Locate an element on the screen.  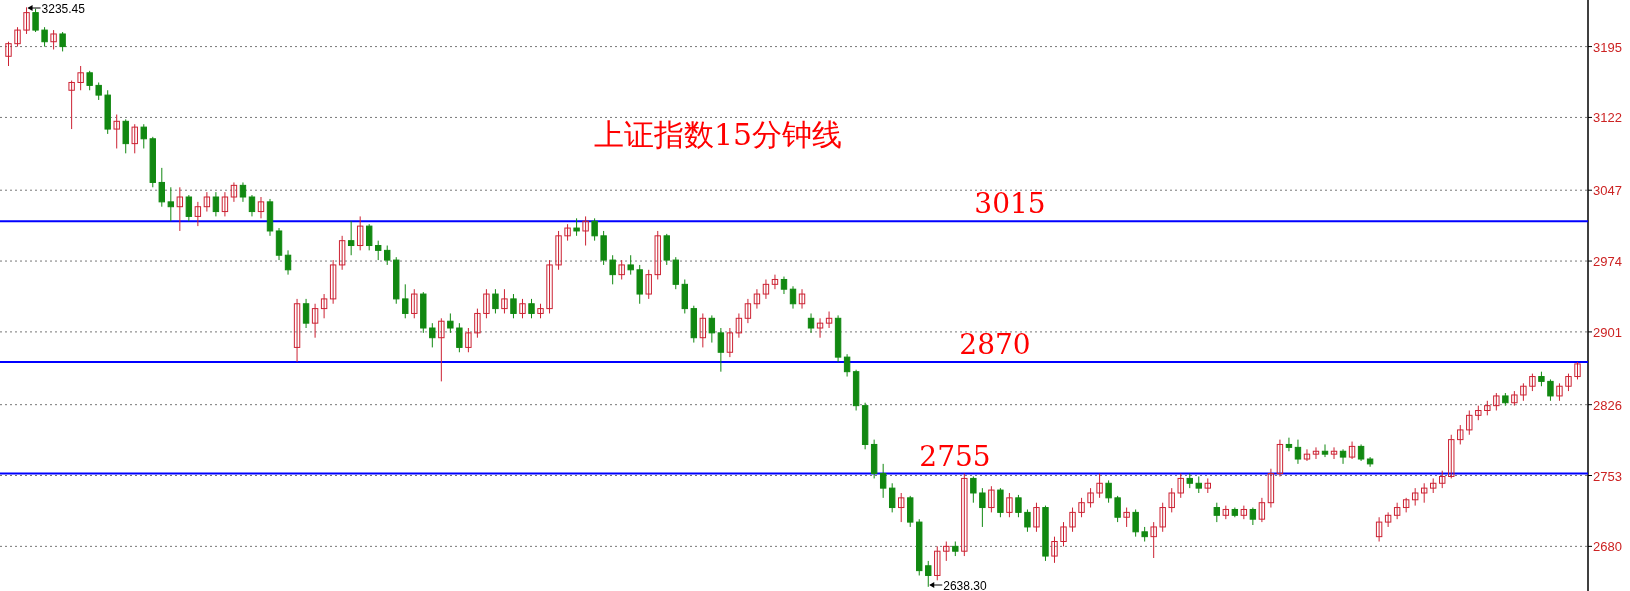
ref-line-label: 2755 is located at coordinates (955, 456).